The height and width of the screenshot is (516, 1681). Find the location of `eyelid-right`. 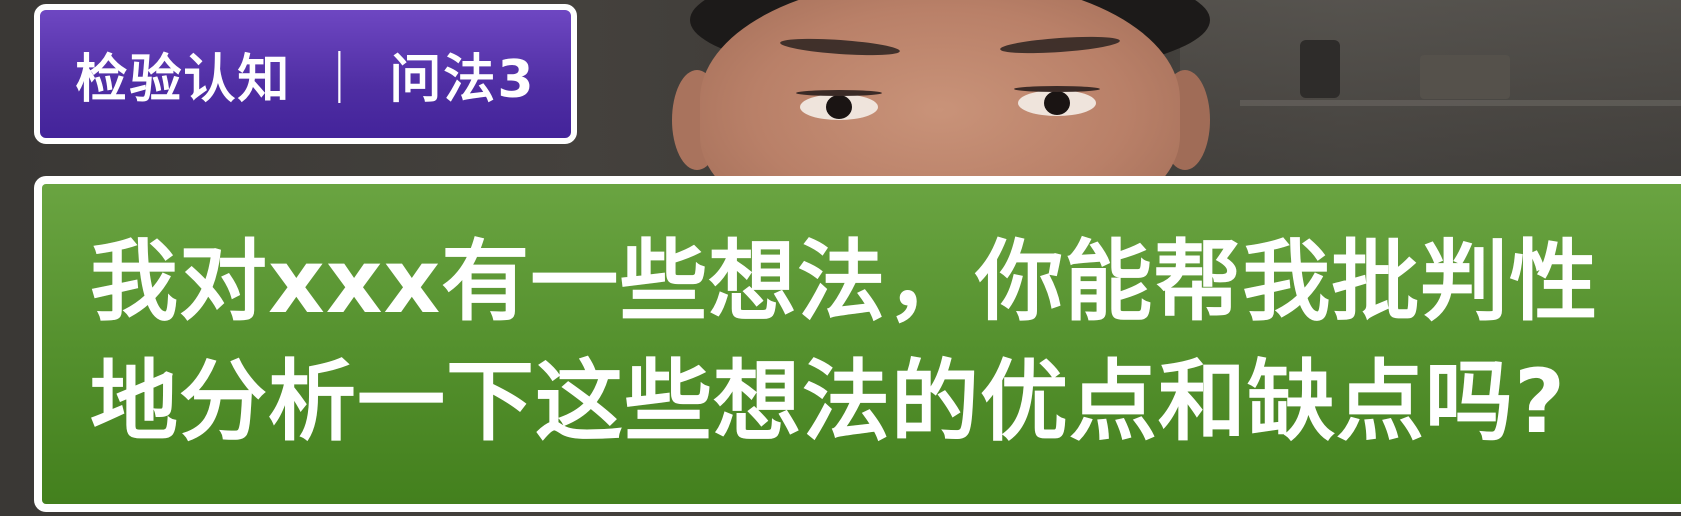

eyelid-right is located at coordinates (1057, 89).